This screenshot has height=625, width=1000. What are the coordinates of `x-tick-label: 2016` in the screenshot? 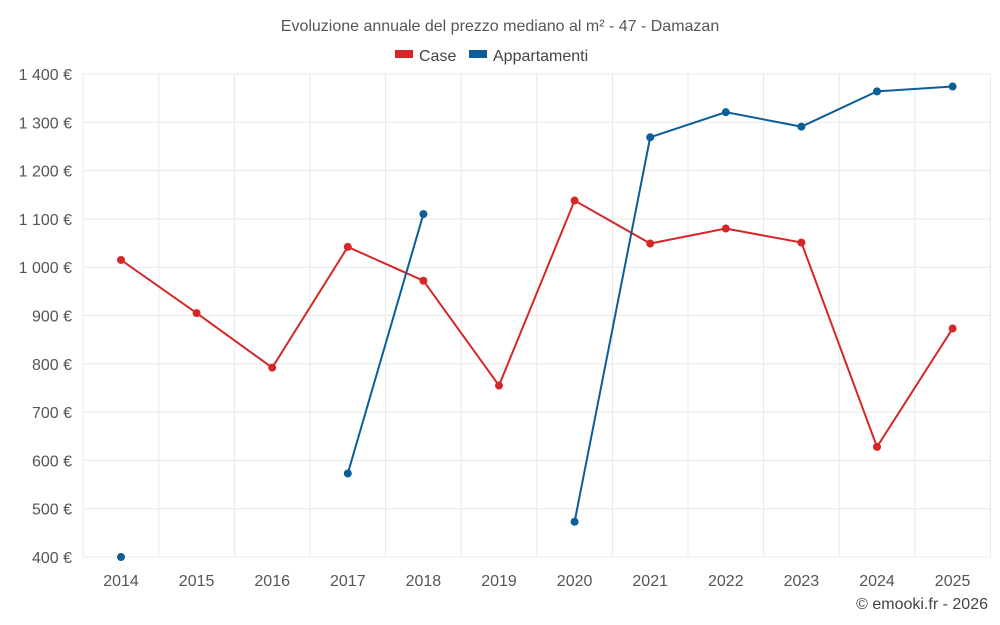 It's located at (272, 581).